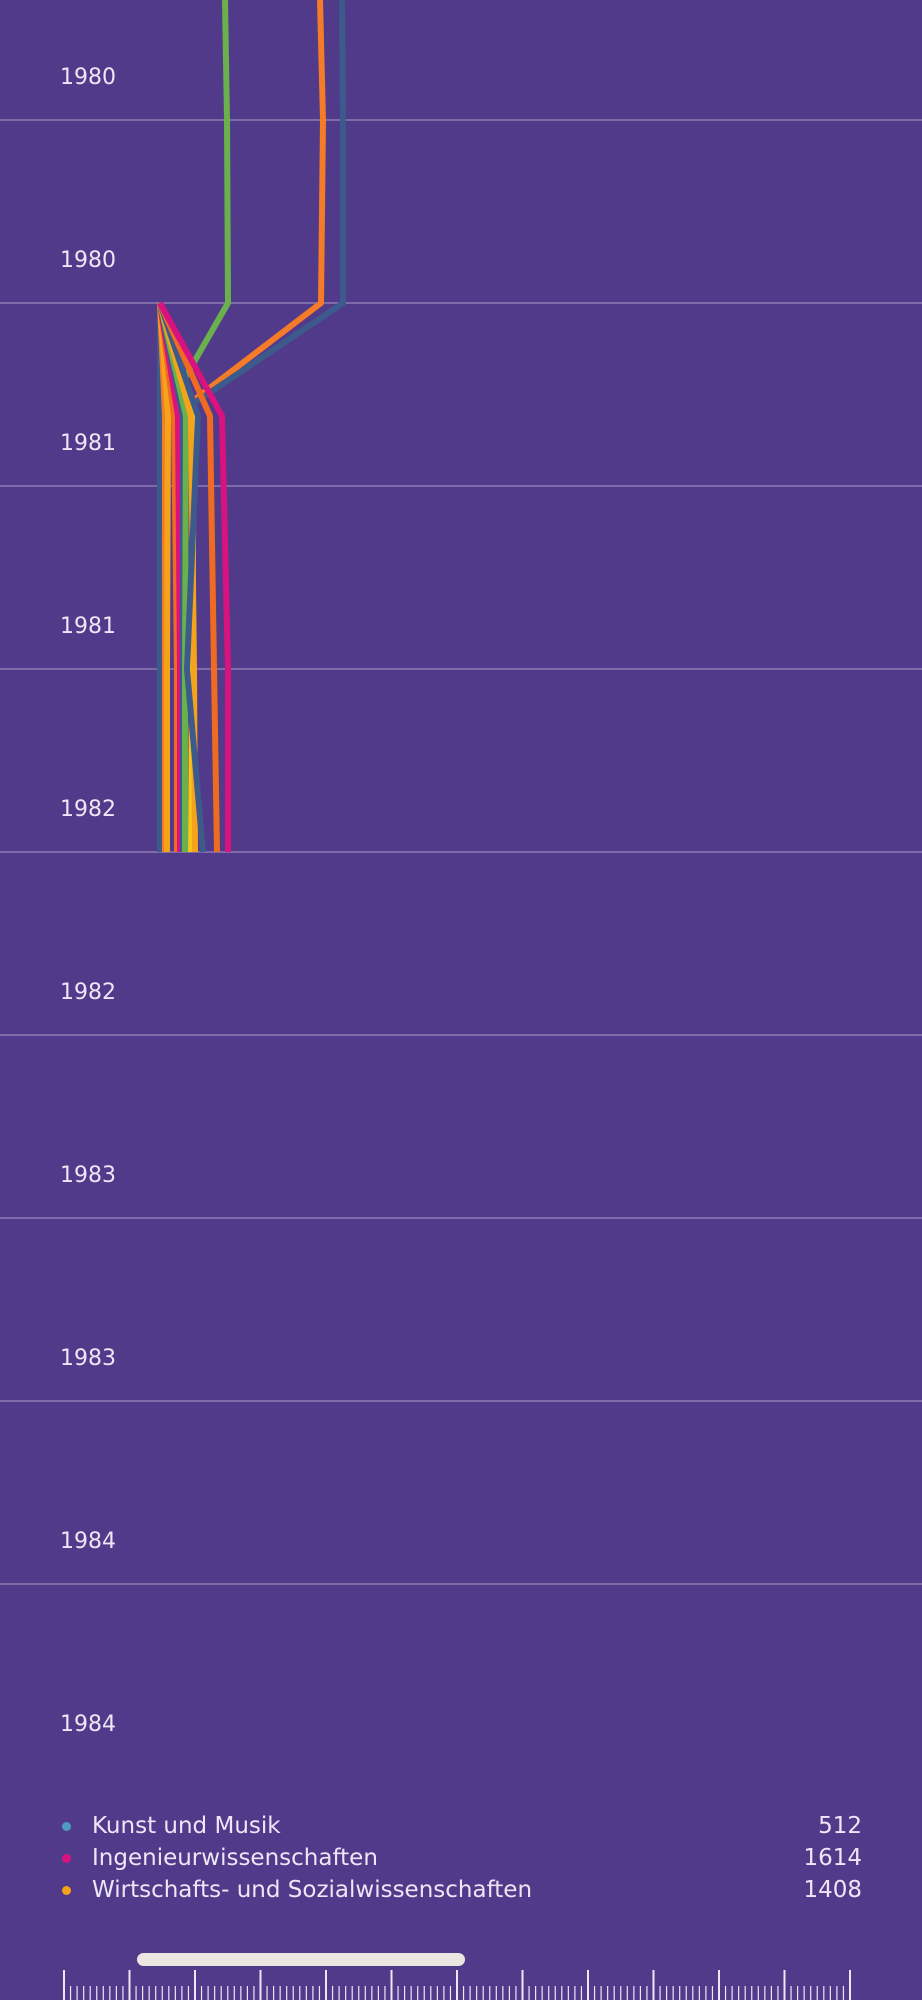  What do you see at coordinates (312, 1890) in the screenshot?
I see `legend-label: Wirtschafts- und Sozialwissenschaften` at bounding box center [312, 1890].